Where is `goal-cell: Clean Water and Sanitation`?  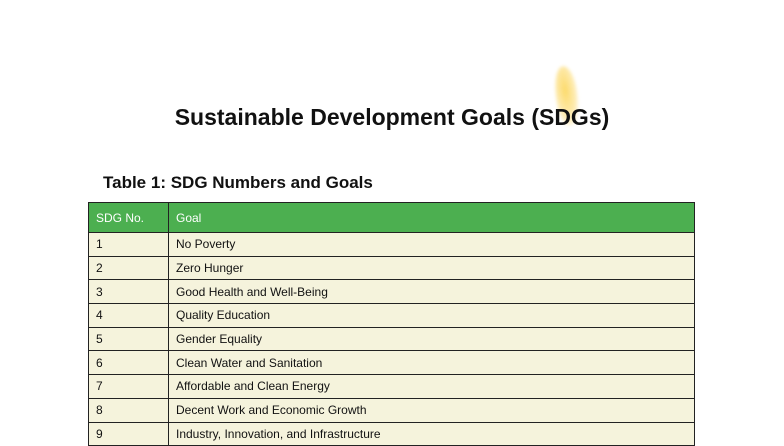 goal-cell: Clean Water and Sanitation is located at coordinates (431, 363).